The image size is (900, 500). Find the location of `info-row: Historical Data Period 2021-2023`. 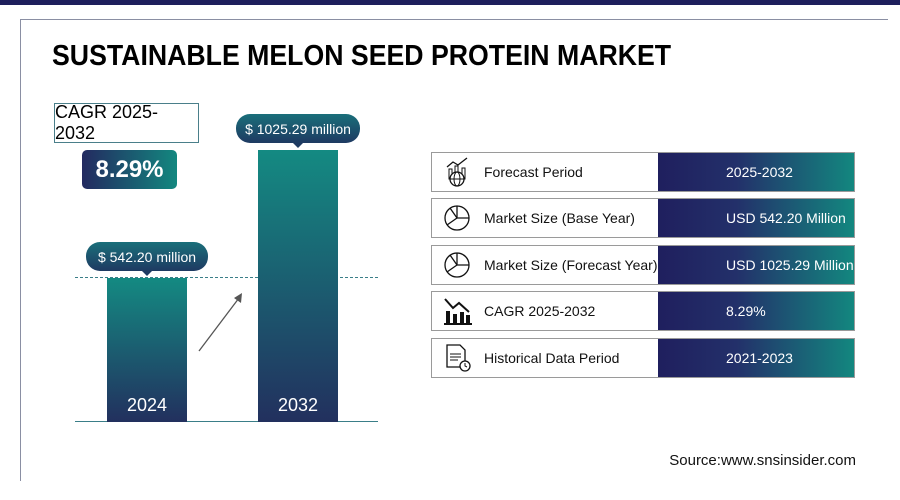

info-row: Historical Data Period 2021-2023 is located at coordinates (643, 358).